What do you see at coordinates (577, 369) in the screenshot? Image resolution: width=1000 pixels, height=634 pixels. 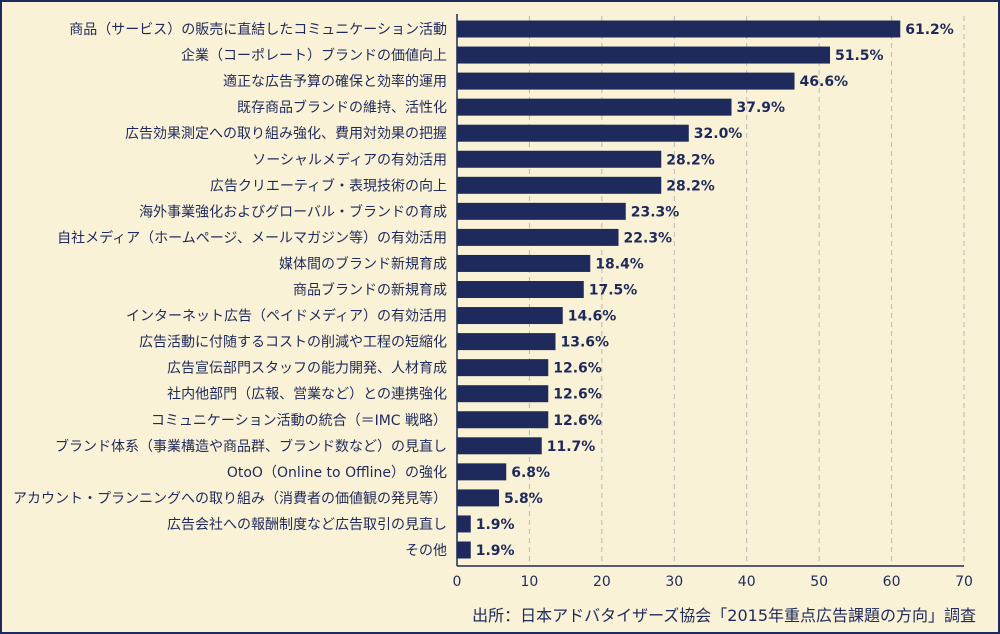 I see `value-label-13: 12.6%` at bounding box center [577, 369].